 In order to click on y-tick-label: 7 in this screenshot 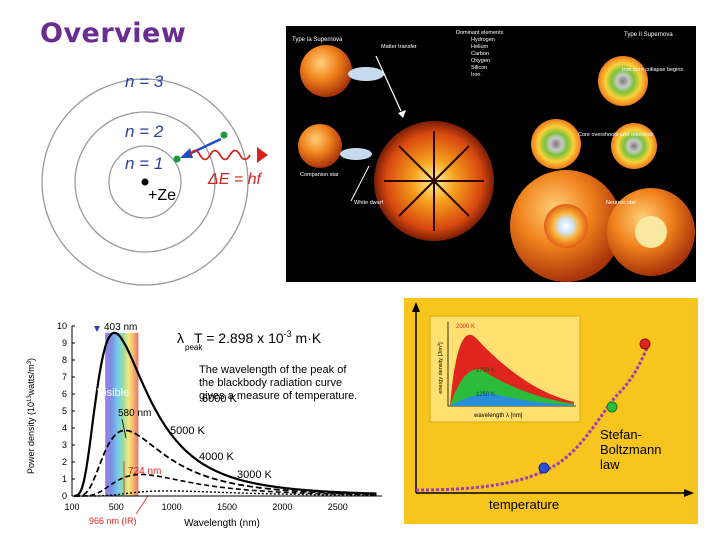, I will do `click(64, 377)`.